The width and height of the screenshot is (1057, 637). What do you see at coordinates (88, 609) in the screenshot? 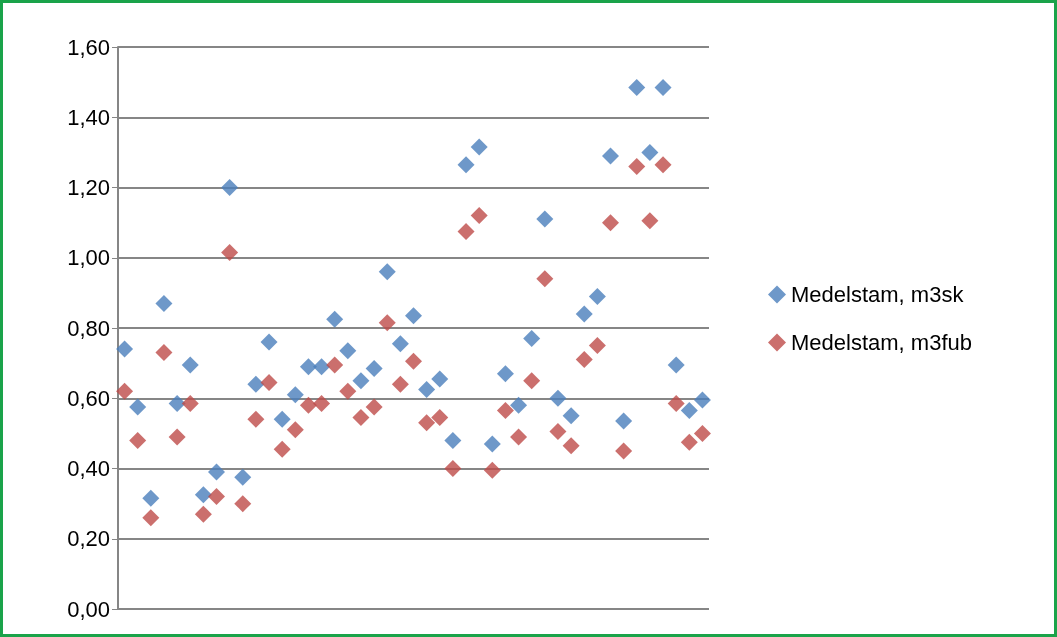
I see `y-tick-label: 0,00` at bounding box center [88, 609].